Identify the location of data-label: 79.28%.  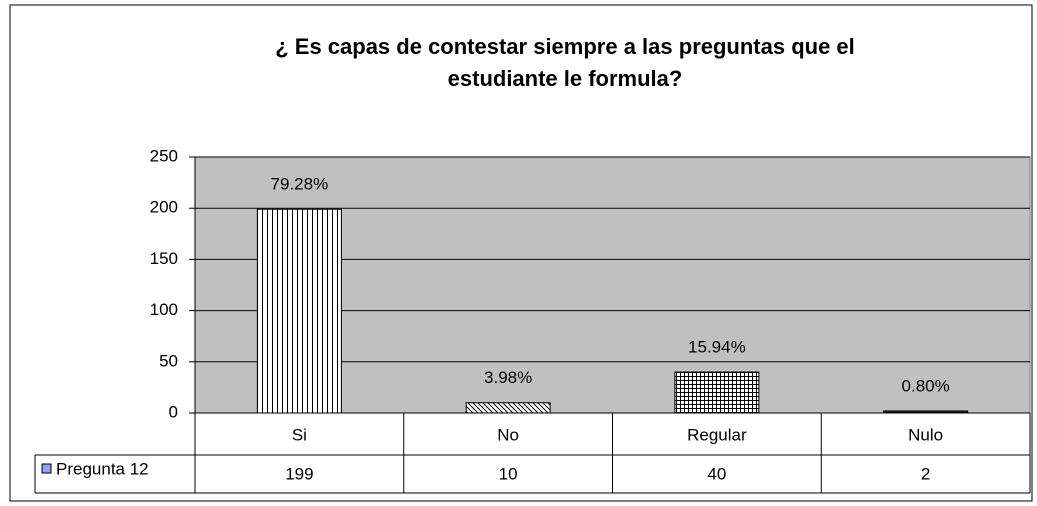
(300, 184).